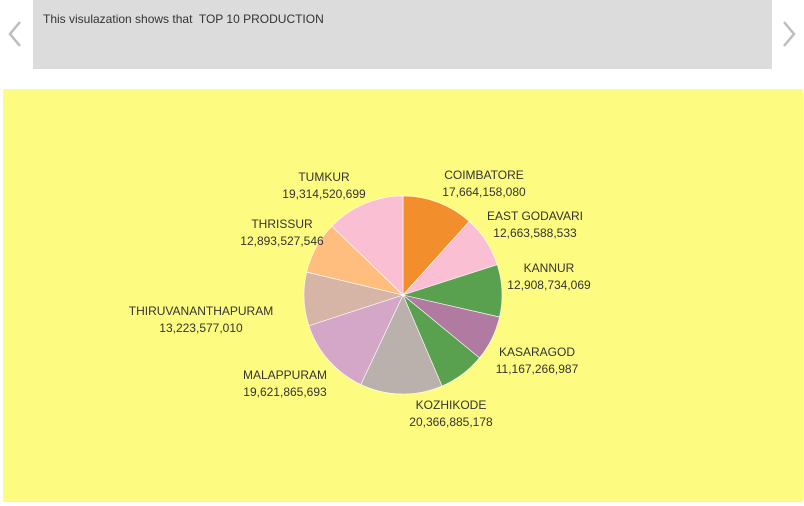 The image size is (804, 506). Describe the element at coordinates (282, 224) in the screenshot. I see `slice-label: THRISSUR` at that location.